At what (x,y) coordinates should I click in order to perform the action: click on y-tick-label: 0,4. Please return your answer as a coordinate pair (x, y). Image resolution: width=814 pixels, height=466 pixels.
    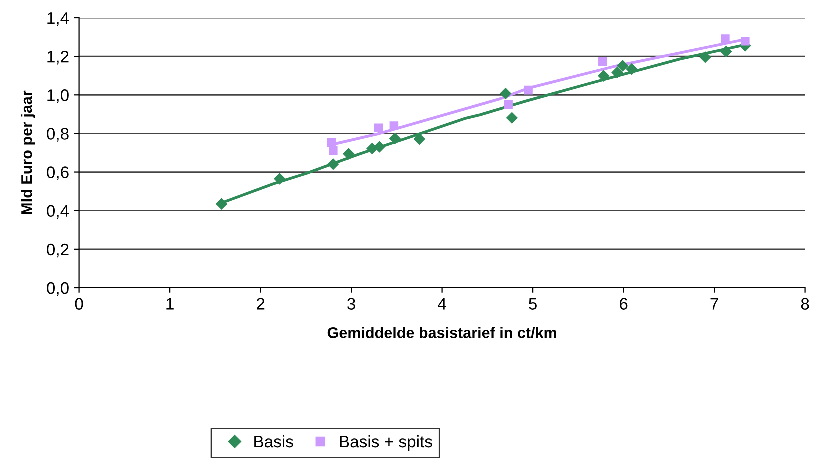
    Looking at the image, I should click on (58, 212).